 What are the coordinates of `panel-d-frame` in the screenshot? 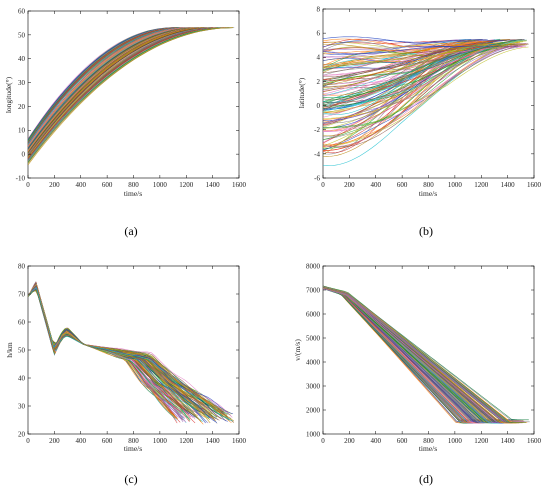 It's located at (428, 350).